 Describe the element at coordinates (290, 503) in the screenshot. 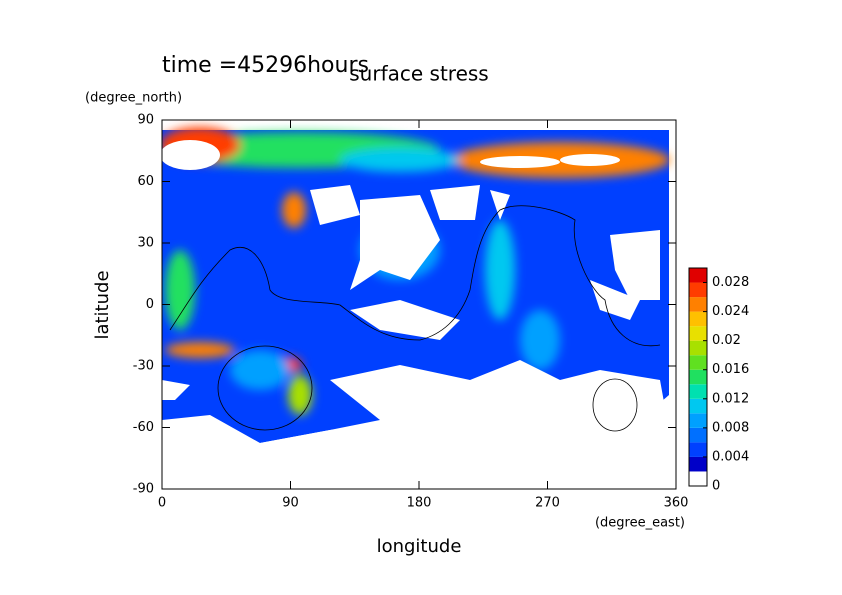

I see `x-tick-label: 90` at that location.